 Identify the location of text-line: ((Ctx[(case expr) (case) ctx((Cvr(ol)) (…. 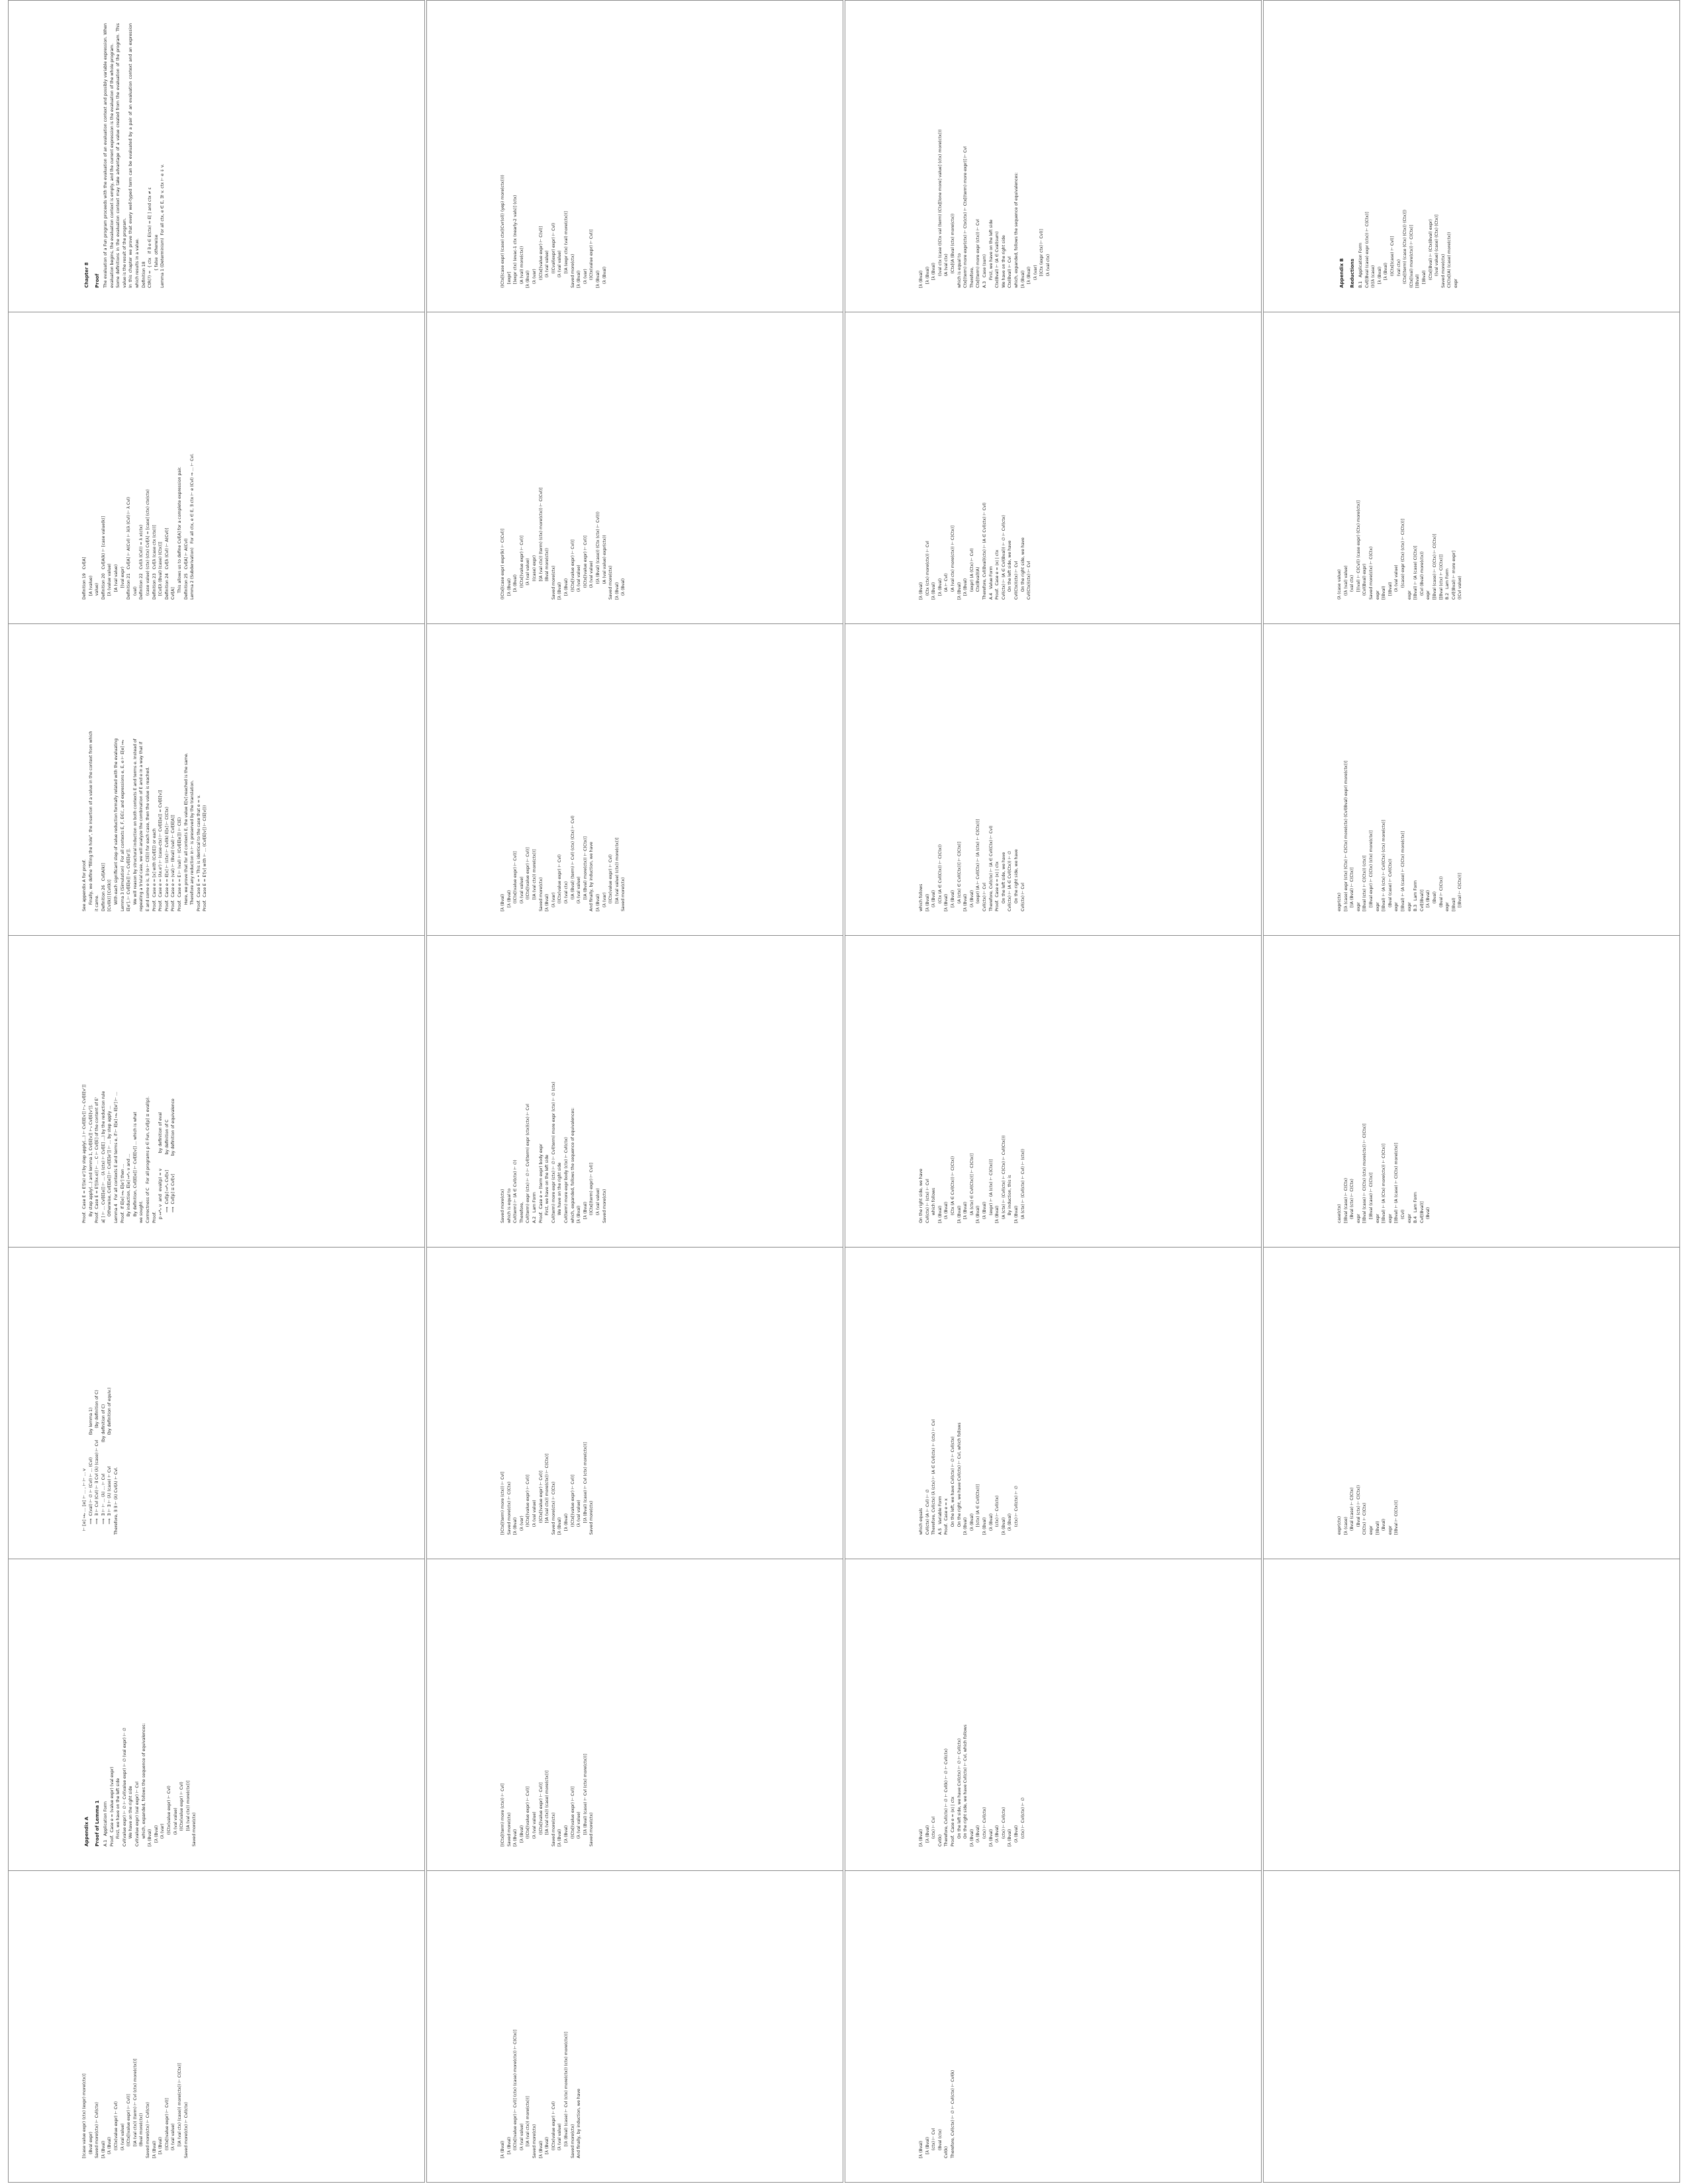
(502, 231).